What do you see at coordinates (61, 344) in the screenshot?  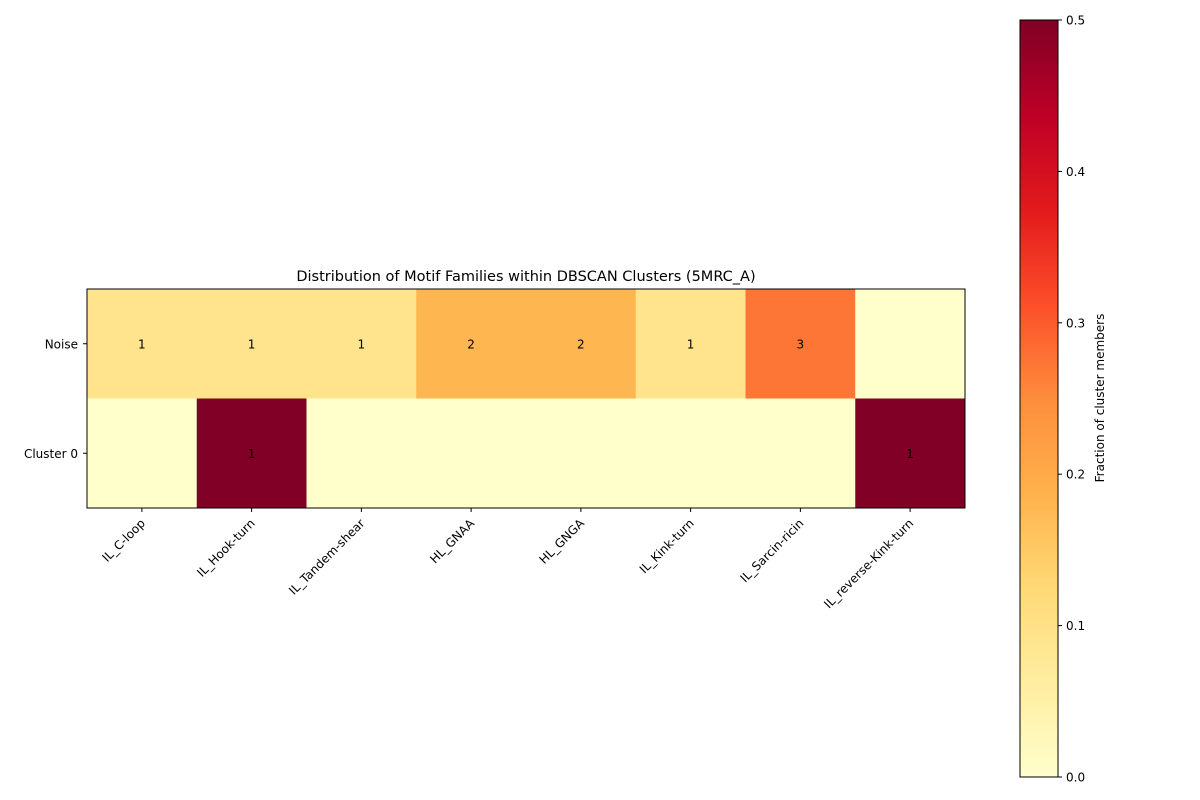 I see `y-tick-label: Noise` at bounding box center [61, 344].